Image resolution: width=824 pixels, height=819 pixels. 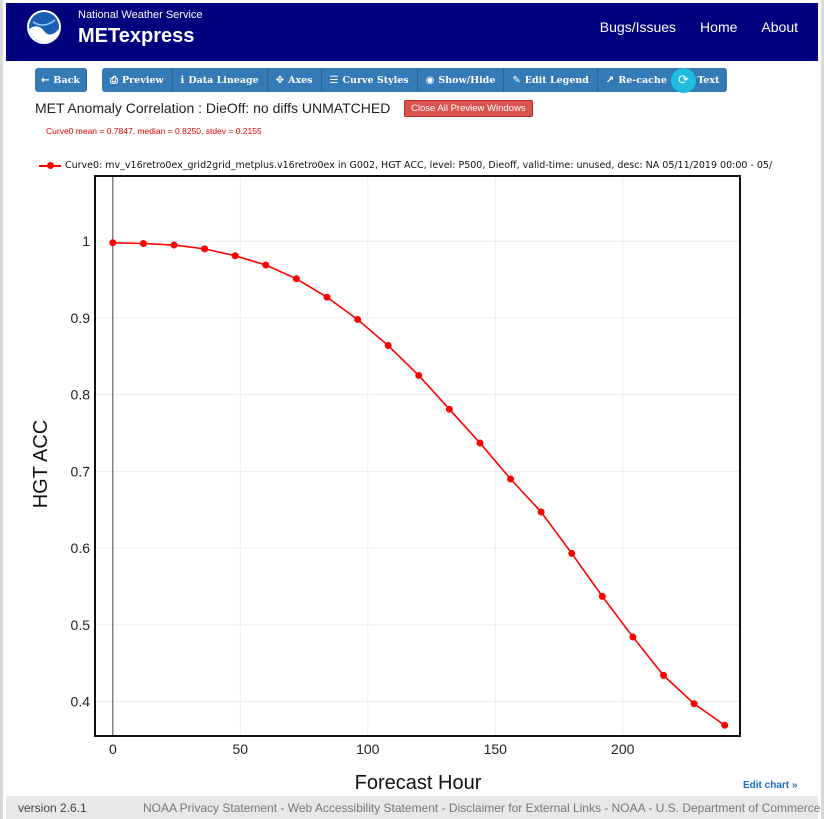 What do you see at coordinates (223, 80) in the screenshot?
I see `data-lineage-label: Data Lineage` at bounding box center [223, 80].